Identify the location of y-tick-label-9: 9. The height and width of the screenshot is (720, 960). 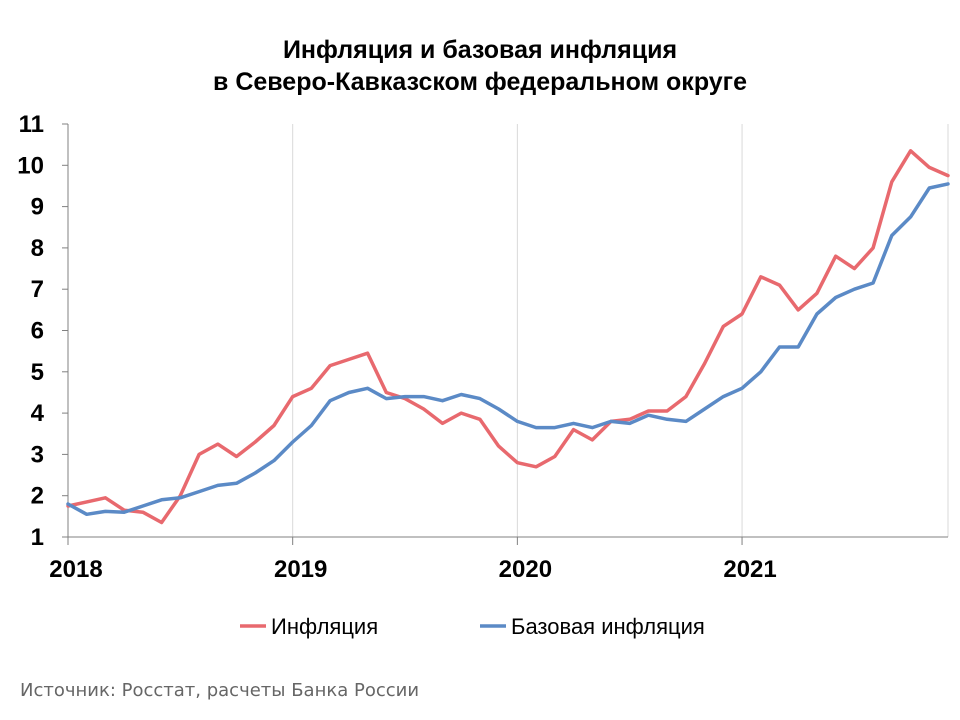
(37, 207).